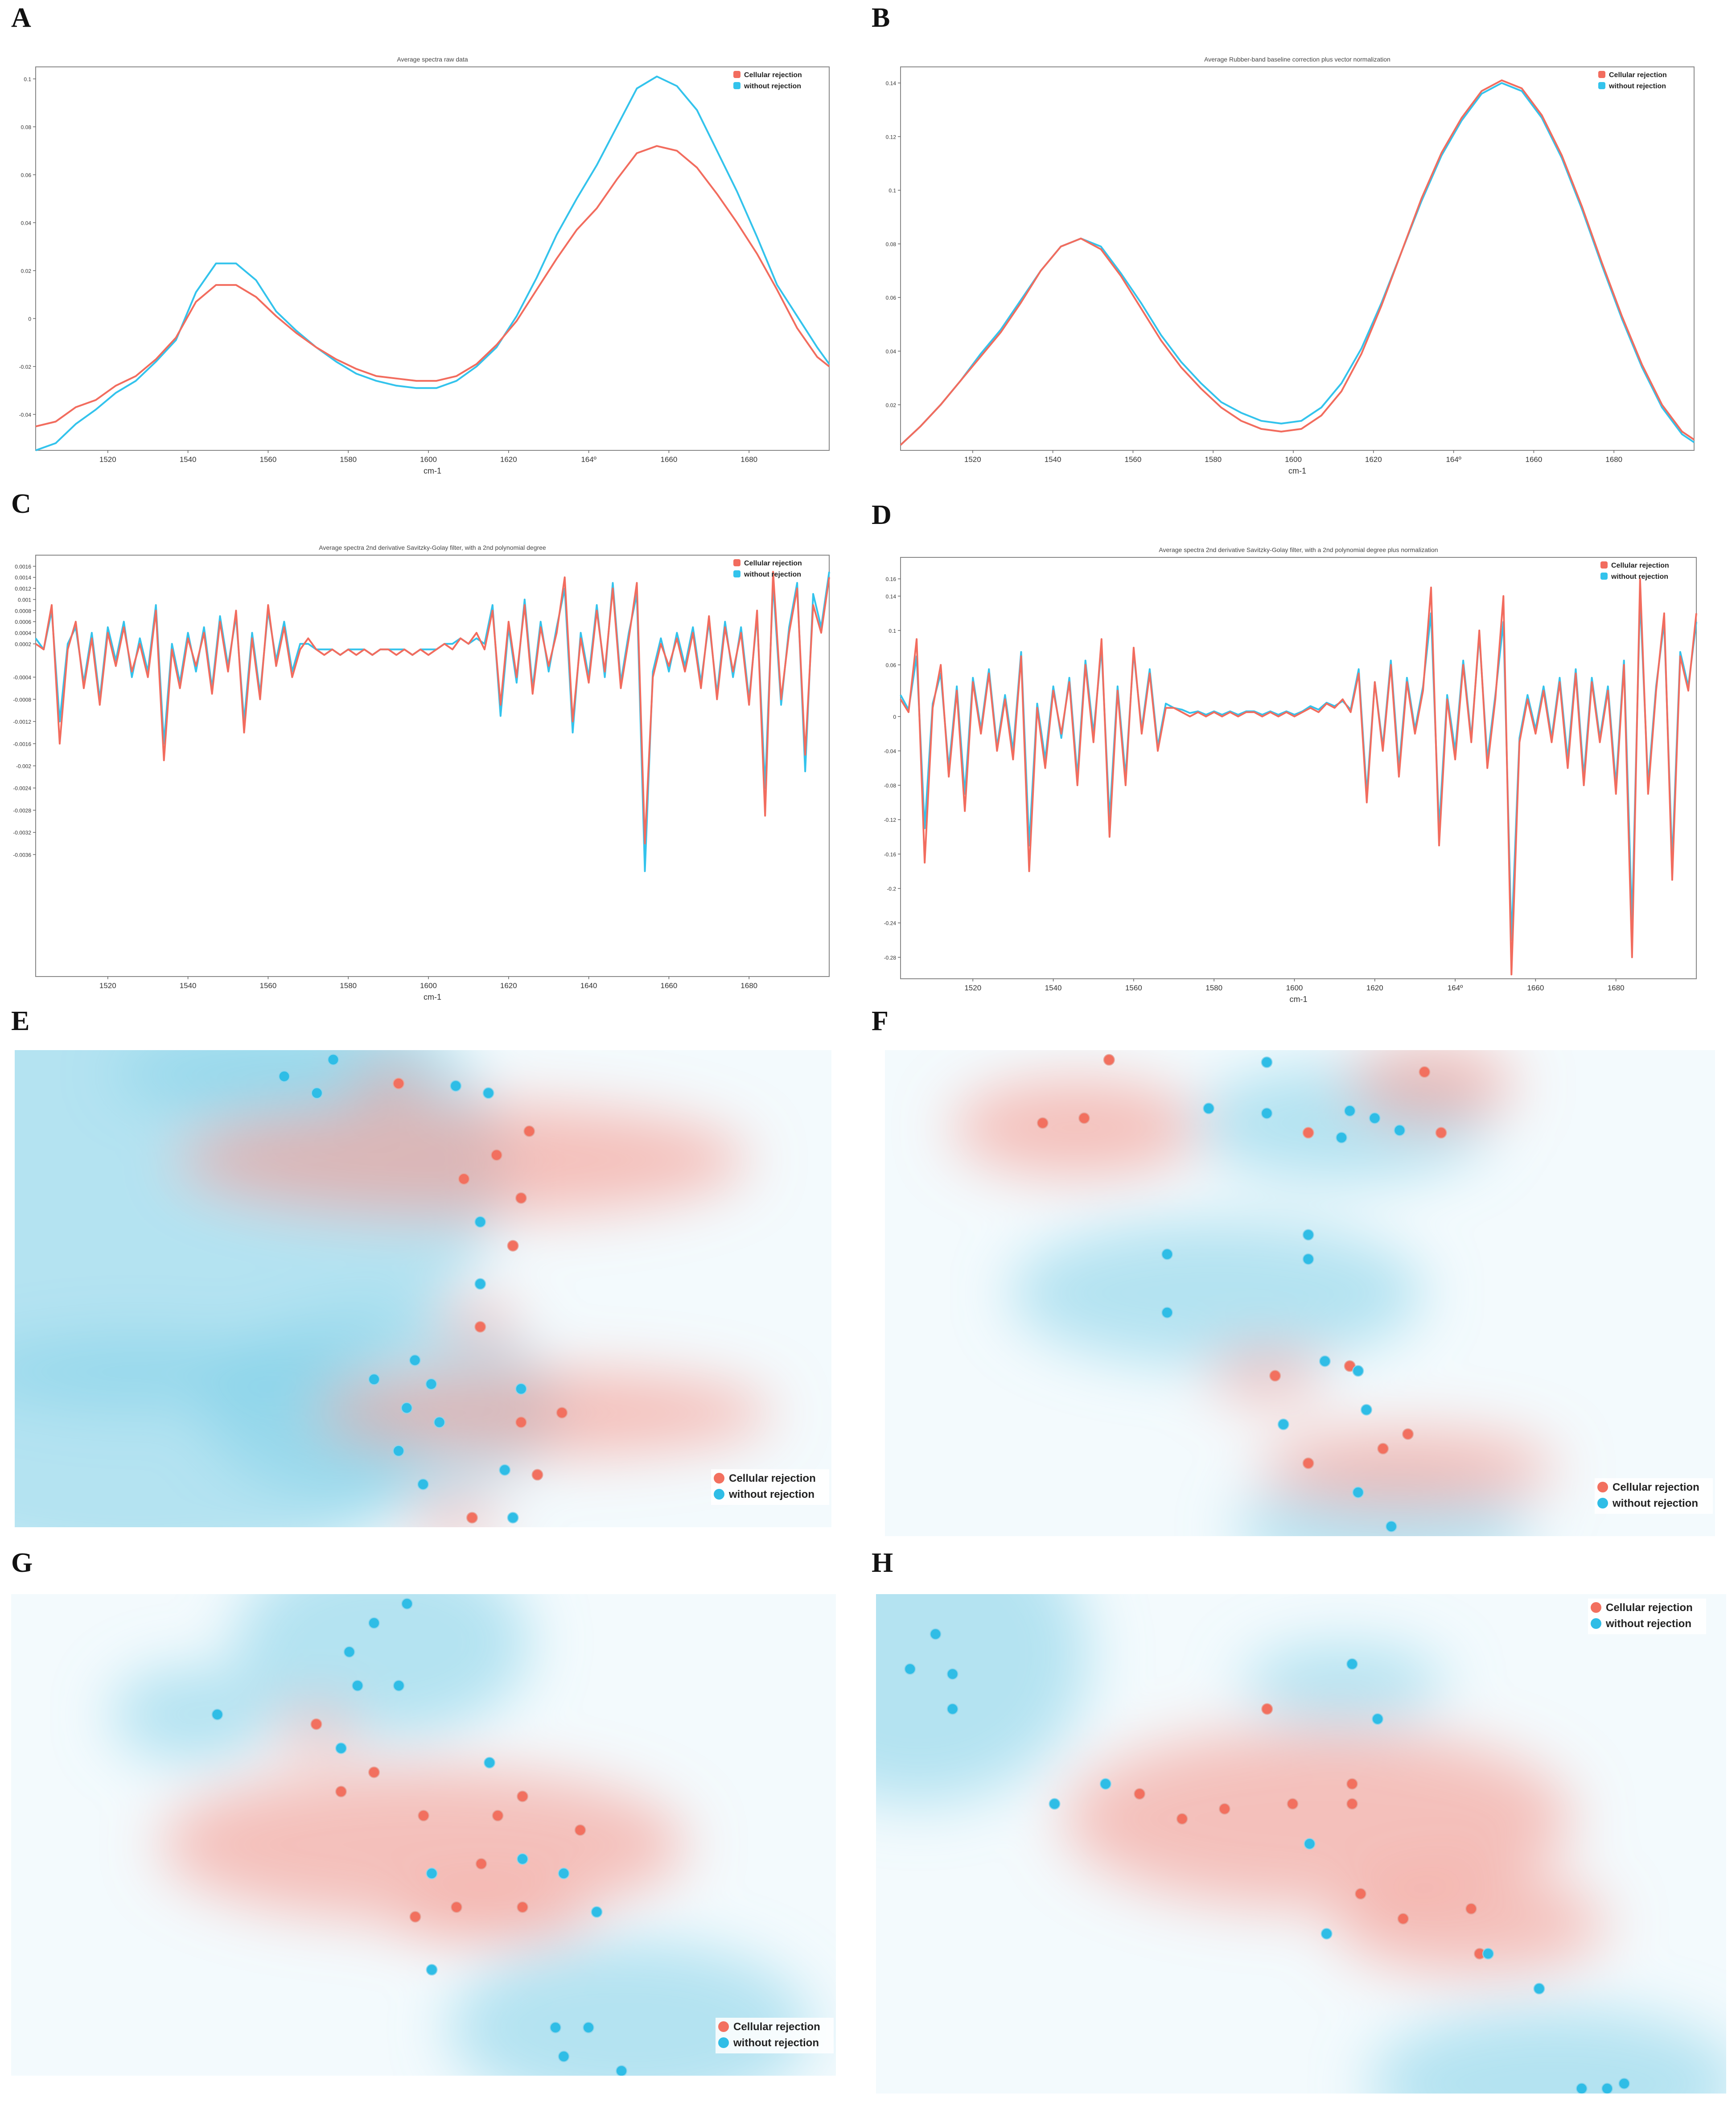 Image resolution: width=1736 pixels, height=2102 pixels. Describe the element at coordinates (891, 820) in the screenshot. I see `y-tick-label: -0.12` at that location.